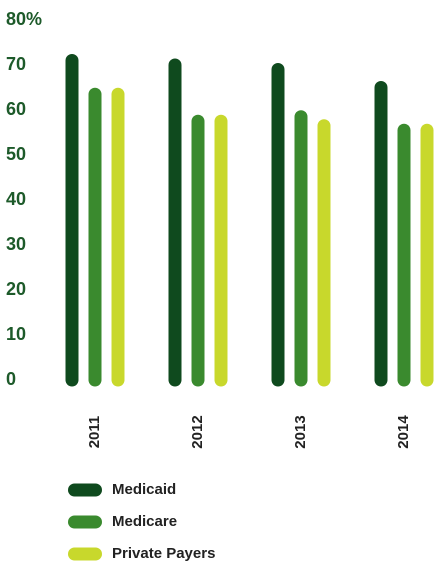 The image size is (435, 566). I want to click on y-tick-label: 0, so click(11, 379).